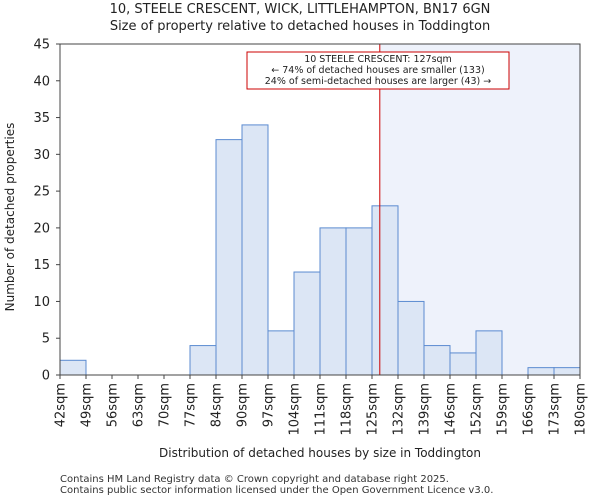 Image resolution: width=600 pixels, height=500 pixels. I want to click on x-tick-label: 90sqm, so click(243, 405).